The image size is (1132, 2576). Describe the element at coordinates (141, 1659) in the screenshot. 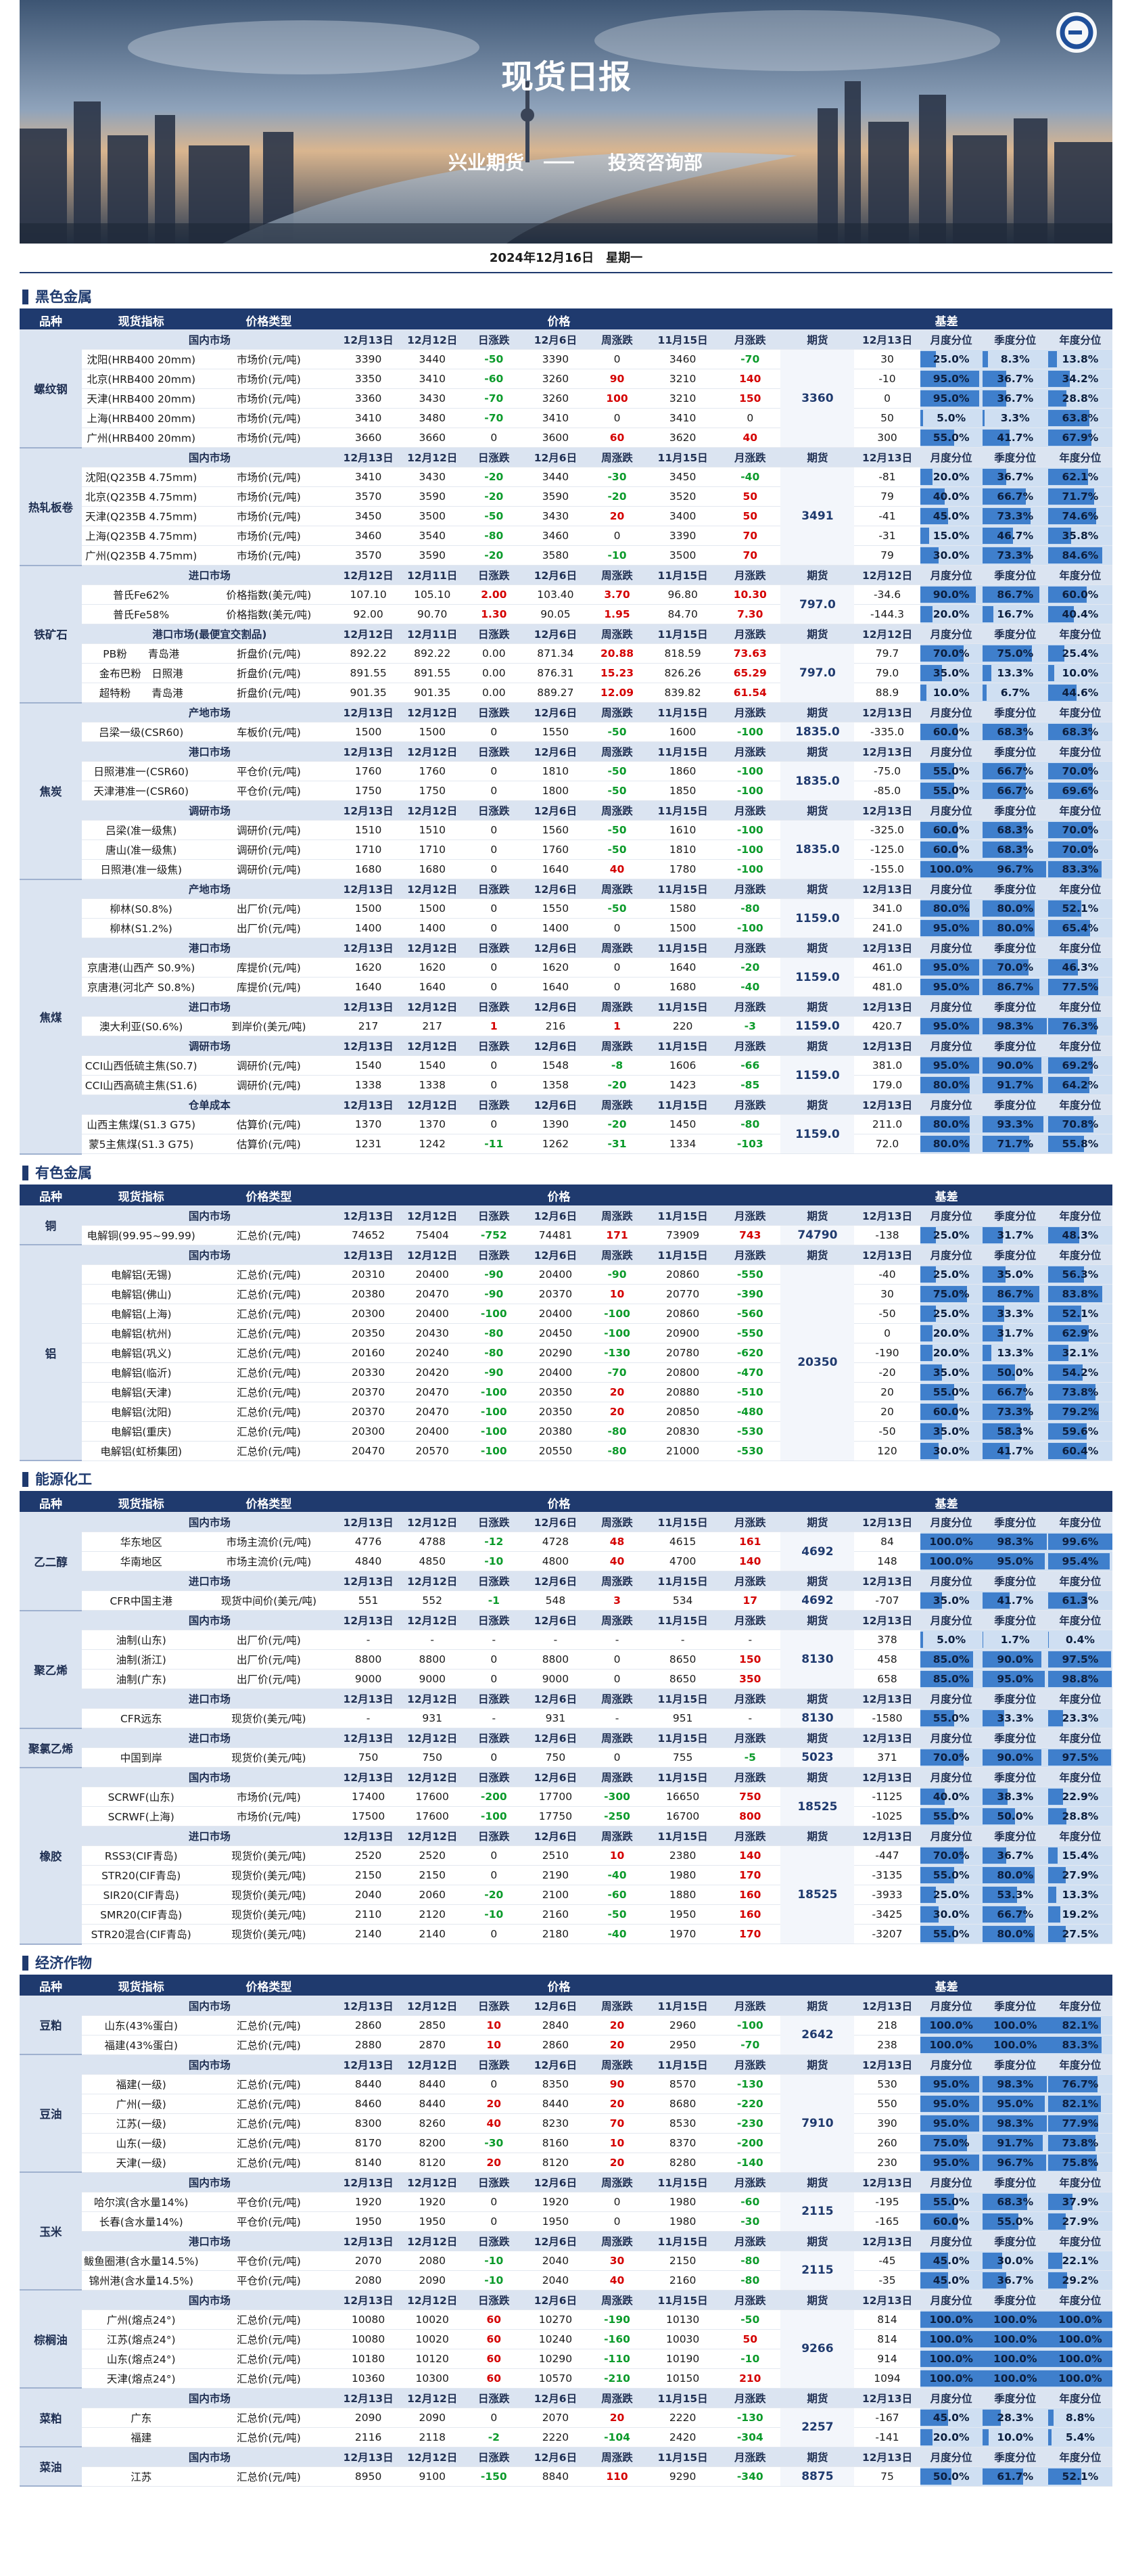

I see `spot-name: 油制(浙江)` at that location.